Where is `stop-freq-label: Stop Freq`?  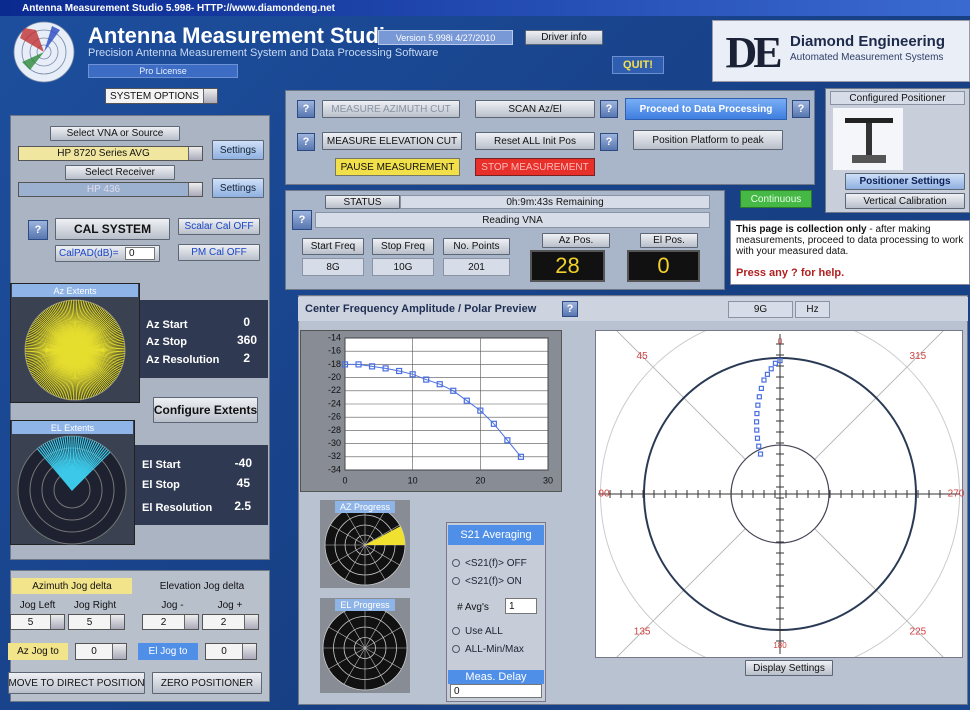 stop-freq-label: Stop Freq is located at coordinates (403, 246).